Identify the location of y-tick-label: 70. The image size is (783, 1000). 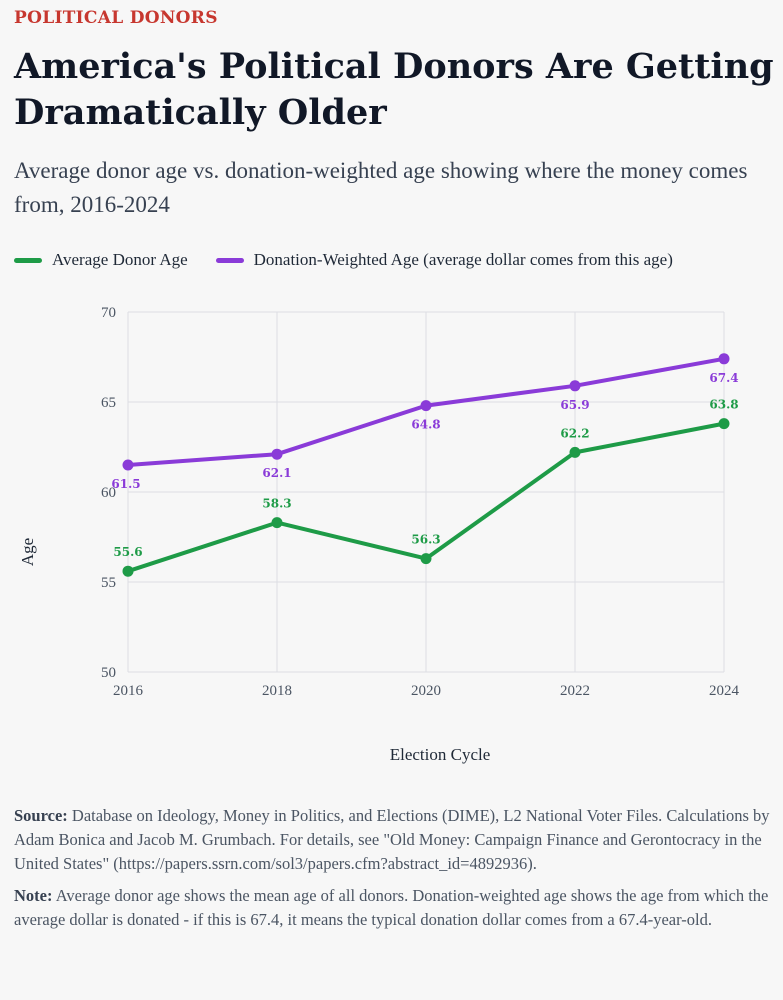
(108, 313).